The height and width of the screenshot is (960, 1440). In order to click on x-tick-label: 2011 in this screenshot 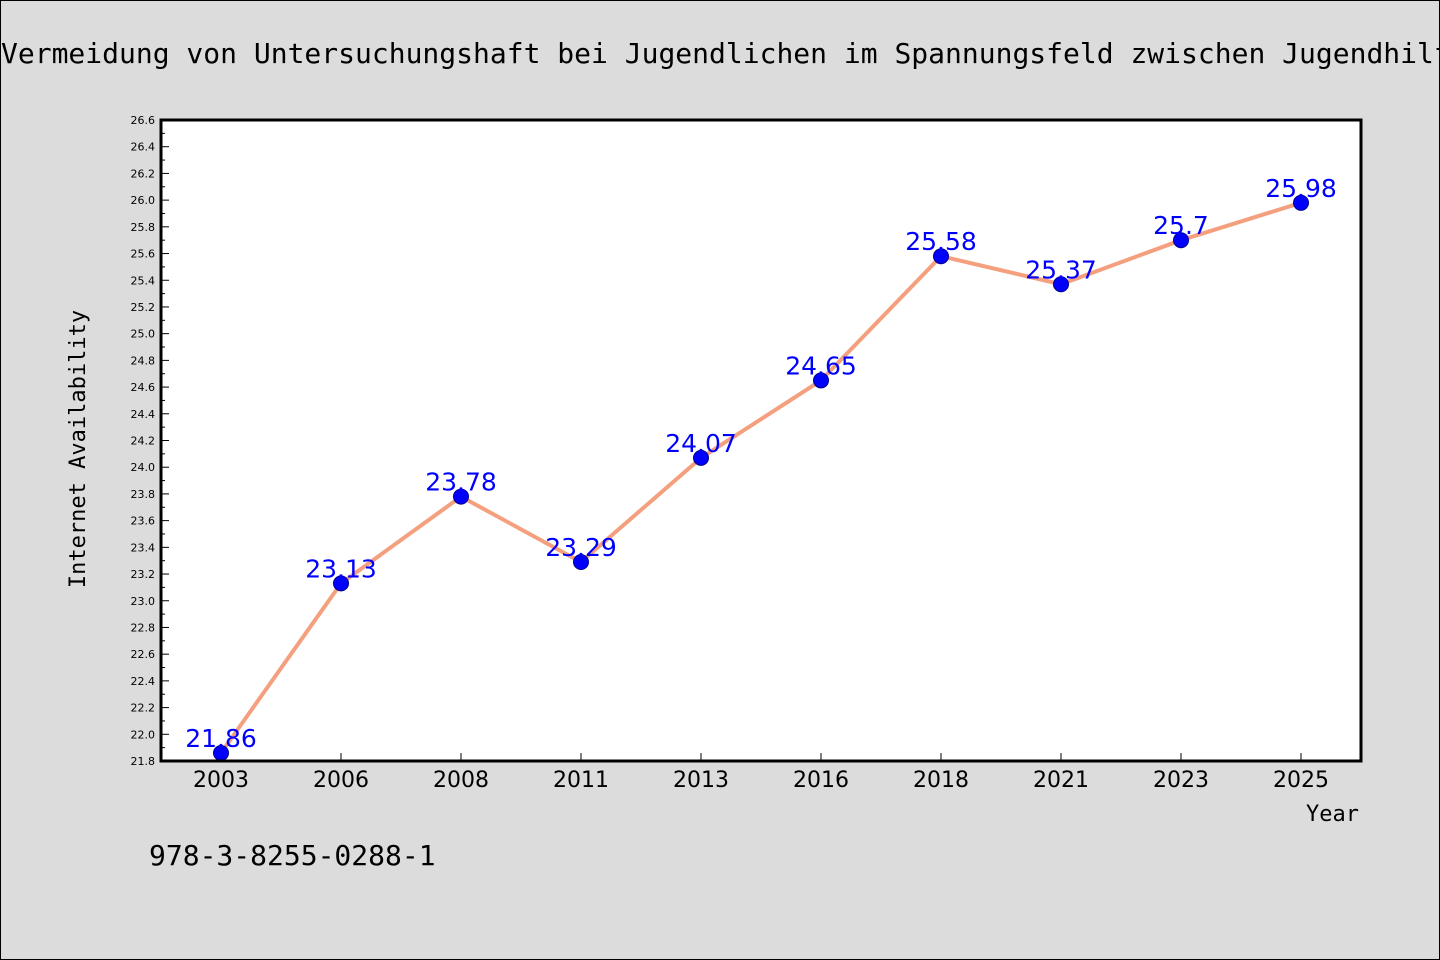, I will do `click(581, 780)`.